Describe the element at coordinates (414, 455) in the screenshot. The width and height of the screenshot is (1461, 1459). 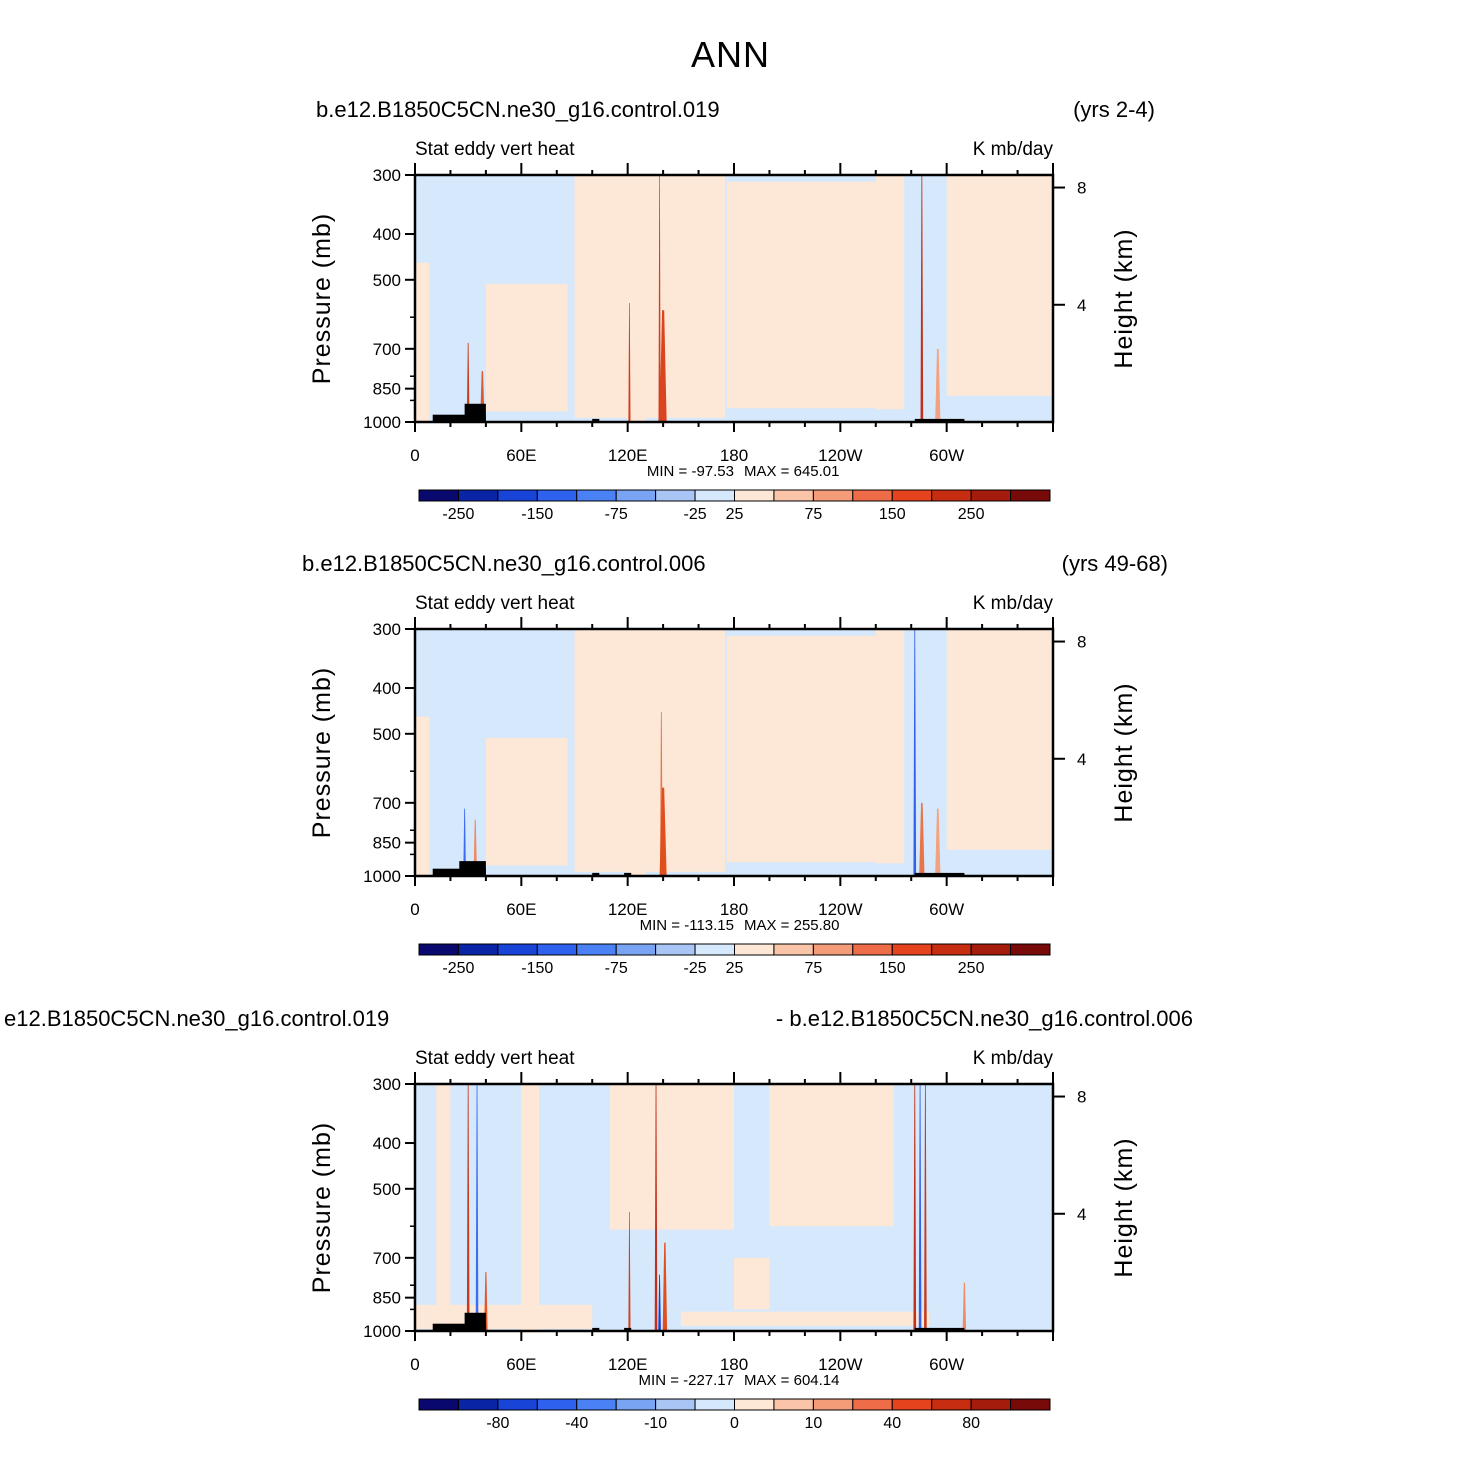
I see `x-tick-label: 0` at that location.